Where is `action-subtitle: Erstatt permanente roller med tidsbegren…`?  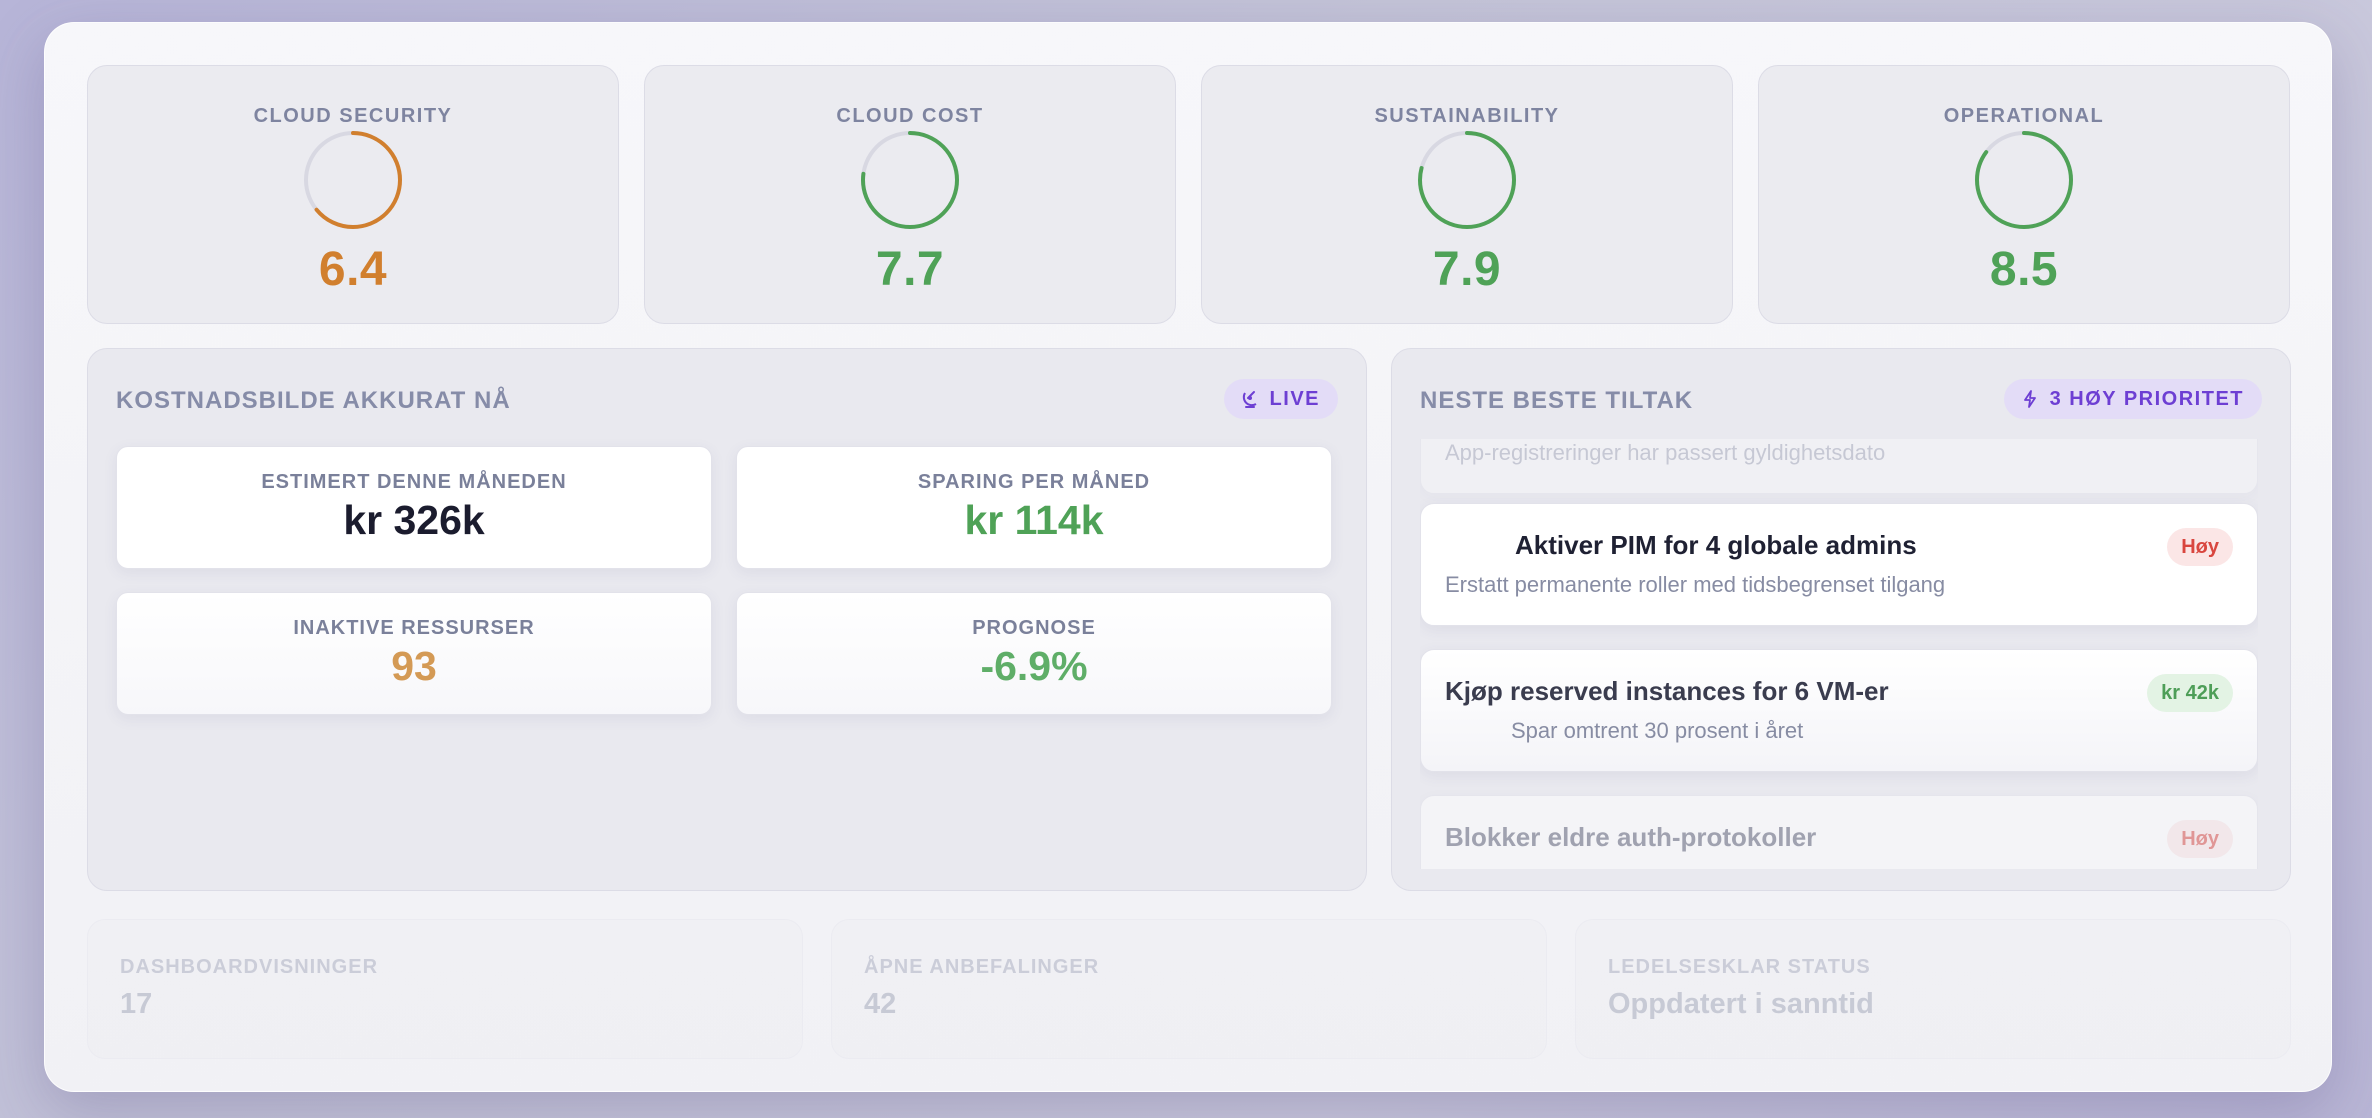
action-subtitle: Erstatt permanente roller med tidsbegren… is located at coordinates (1695, 584).